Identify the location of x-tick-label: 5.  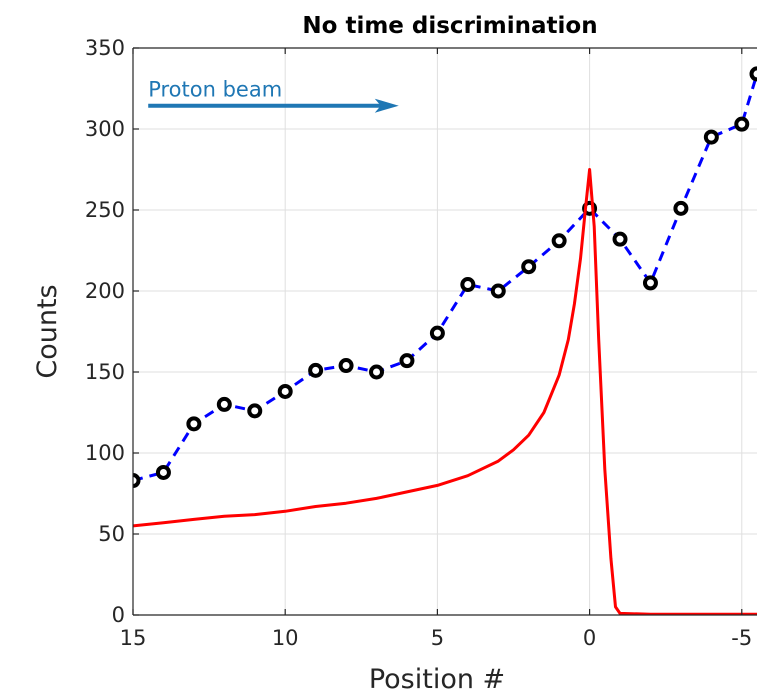
(437, 638).